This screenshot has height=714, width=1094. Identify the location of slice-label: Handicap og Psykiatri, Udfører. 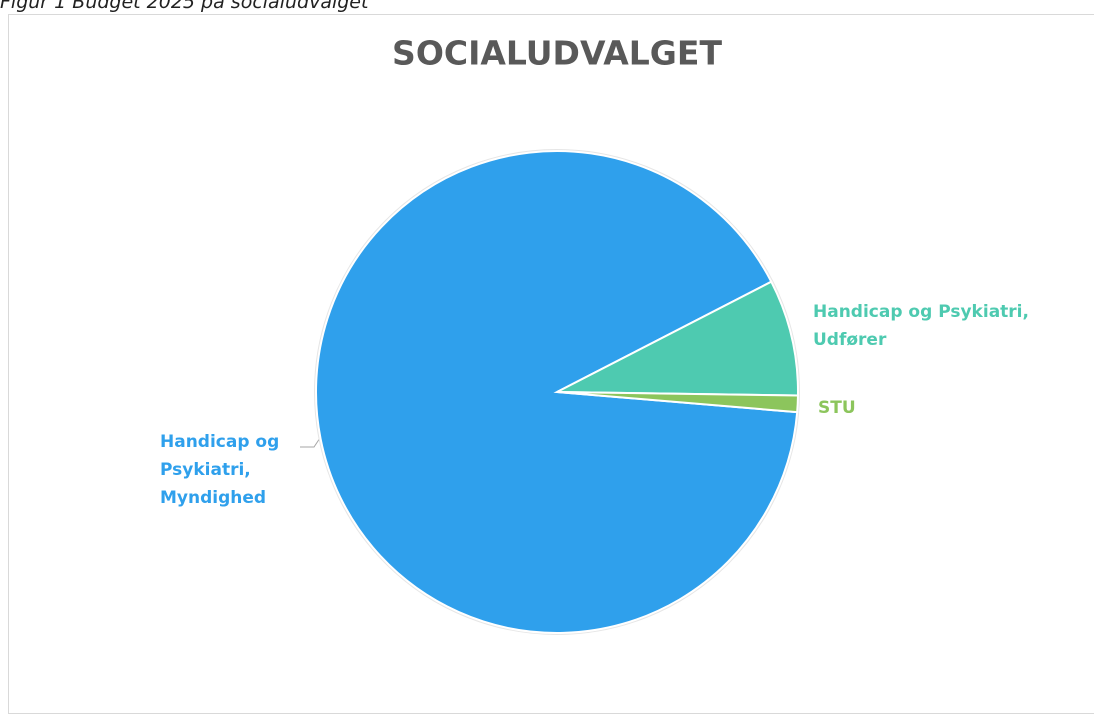
(921, 326).